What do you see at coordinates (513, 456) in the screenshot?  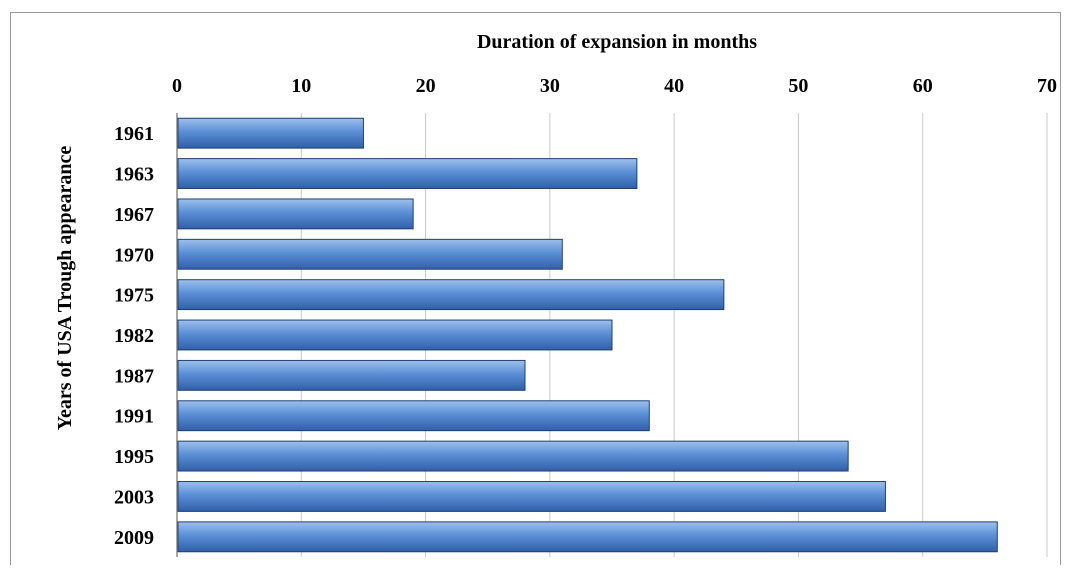 I see `bar-1995` at bounding box center [513, 456].